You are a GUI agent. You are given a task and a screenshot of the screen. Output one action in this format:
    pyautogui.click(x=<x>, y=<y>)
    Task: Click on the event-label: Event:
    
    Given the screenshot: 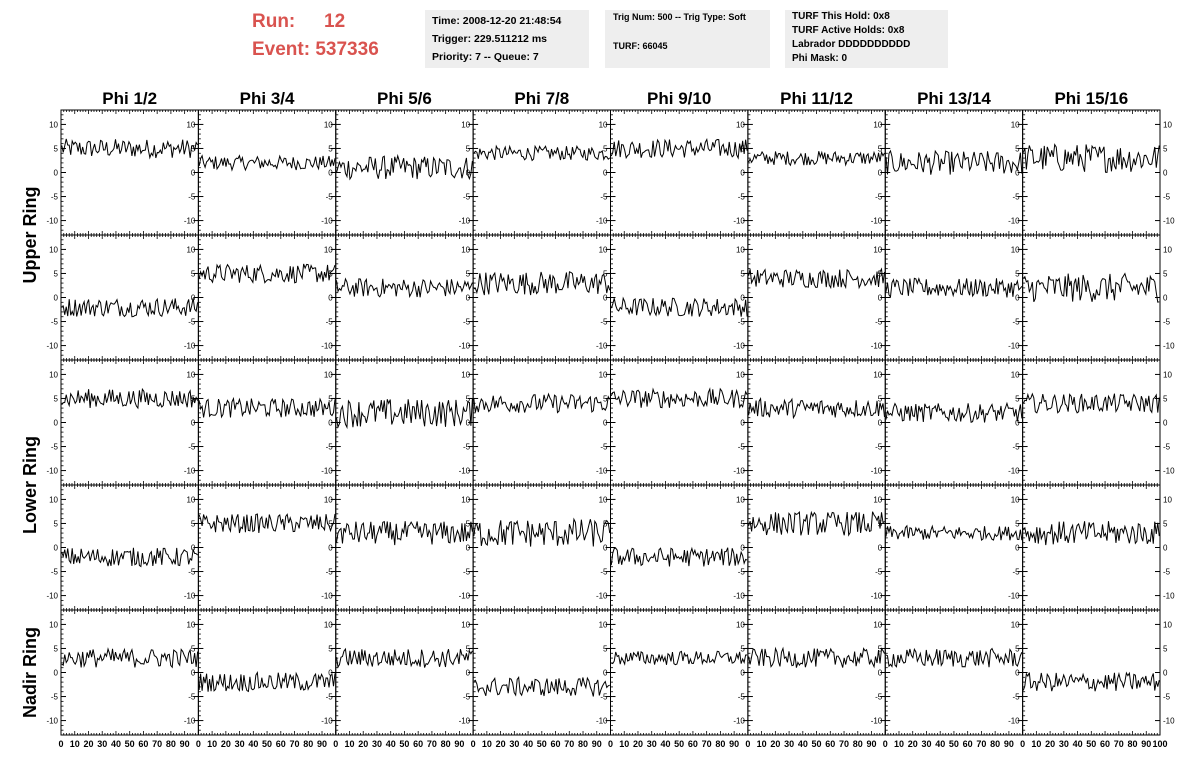 What is the action you would take?
    pyautogui.click(x=281, y=49)
    